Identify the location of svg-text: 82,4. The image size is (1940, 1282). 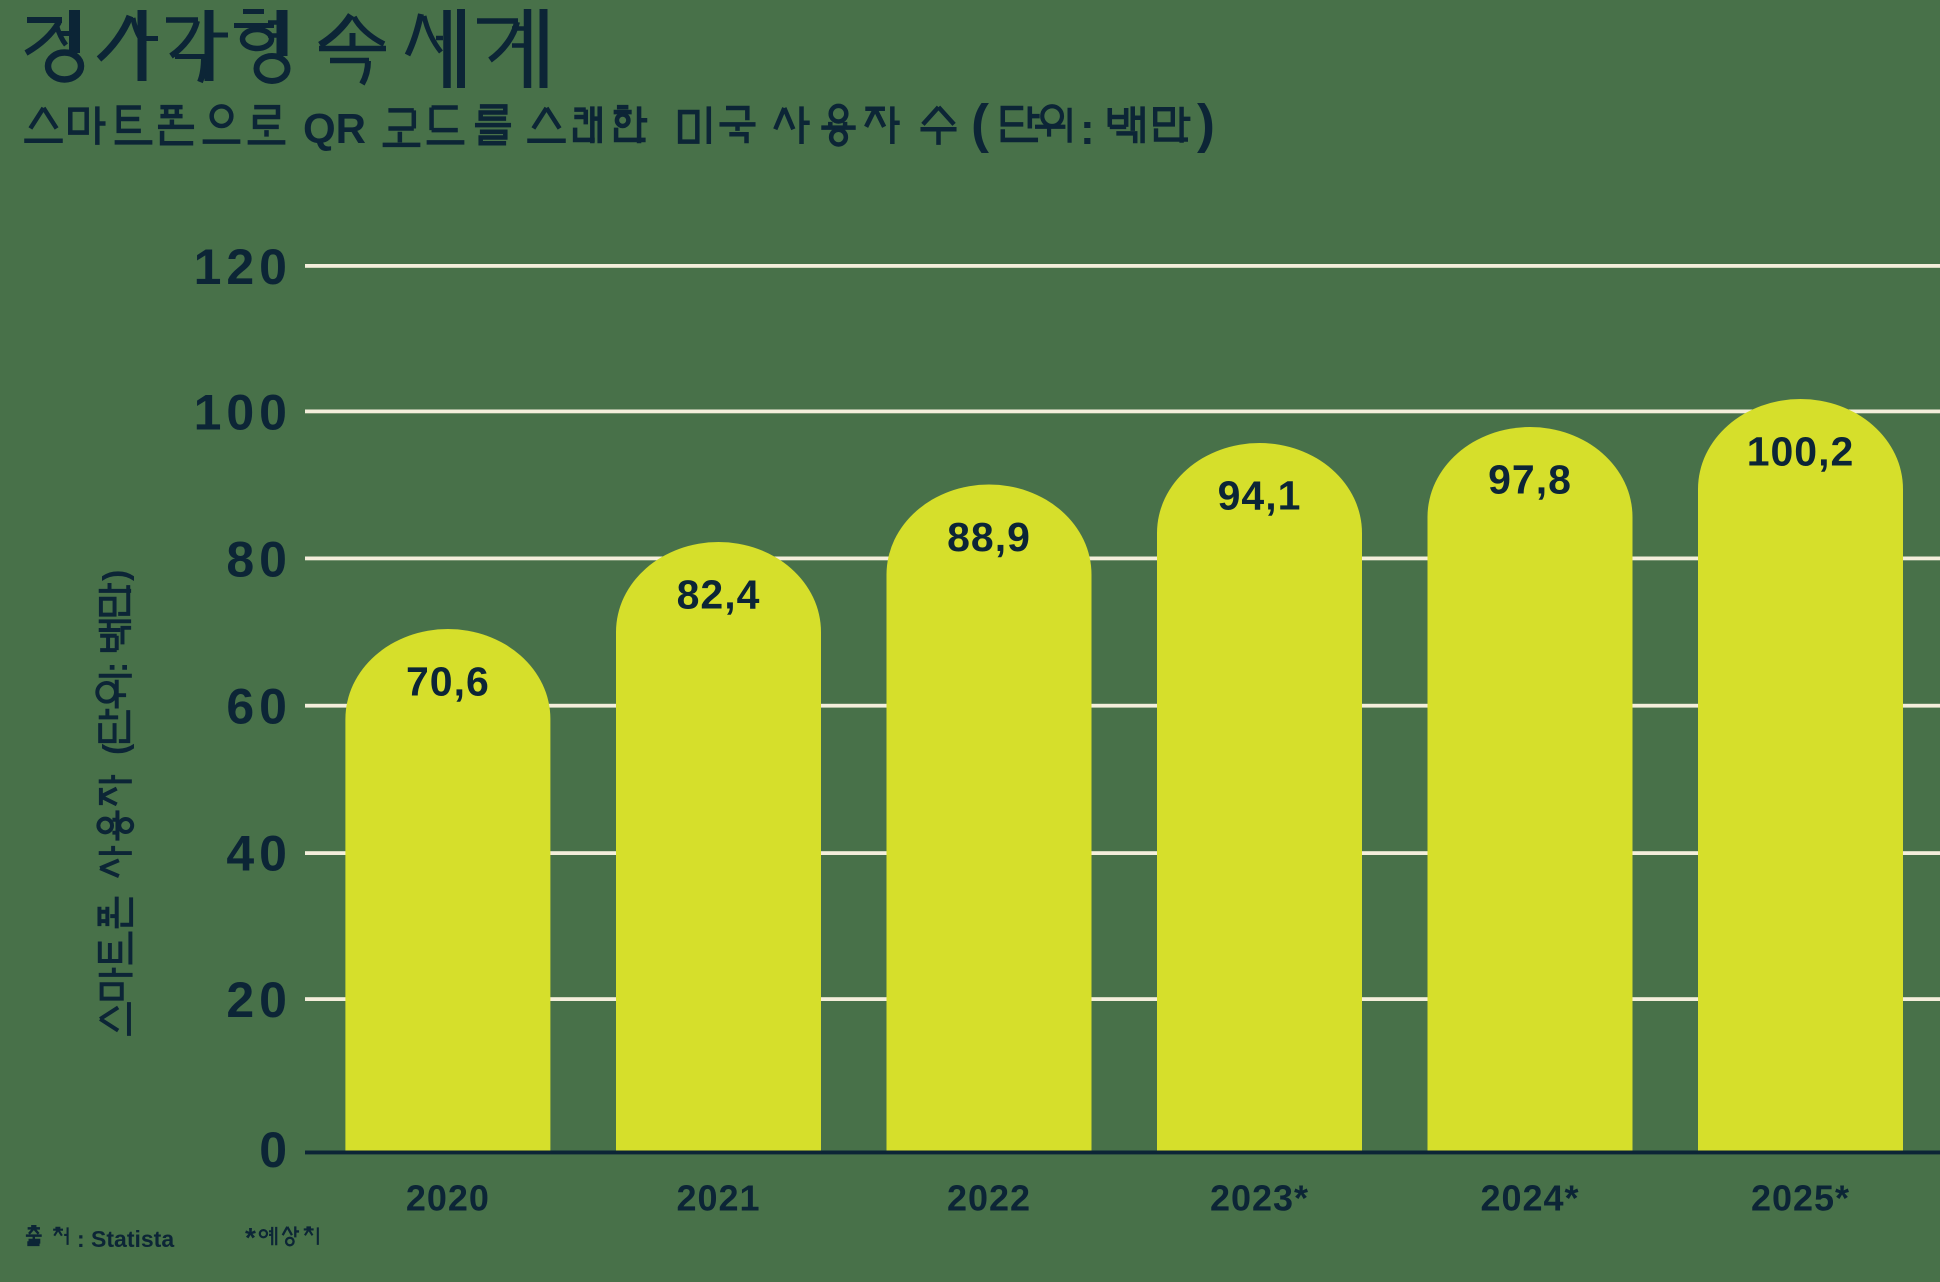
(719, 595).